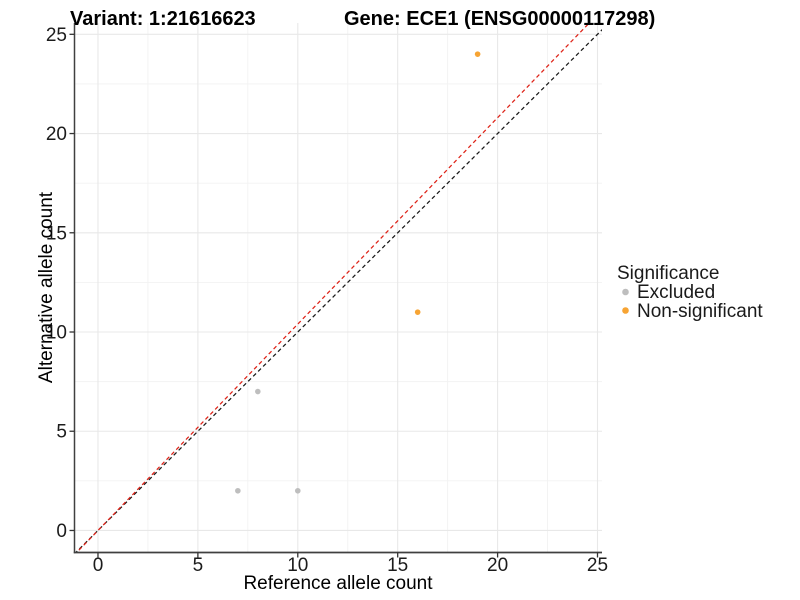 This screenshot has width=800, height=600. I want to click on x-axis-title: Reference allele count, so click(338, 583).